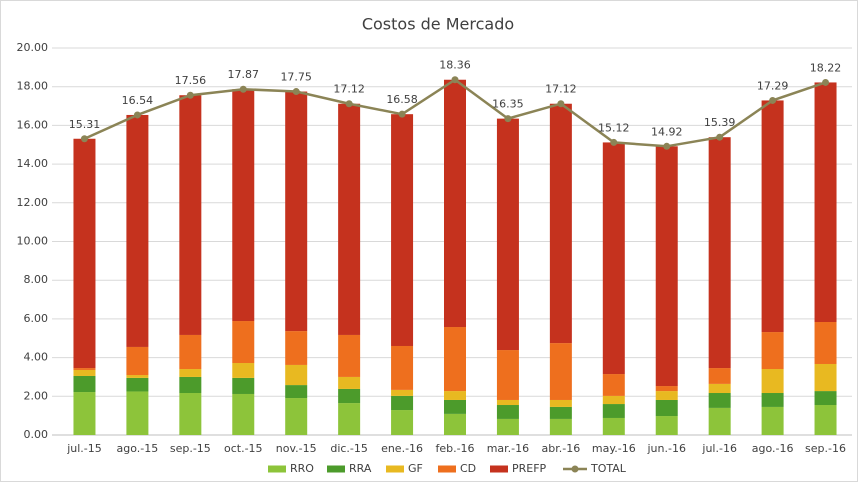 Image resolution: width=858 pixels, height=482 pixels. I want to click on x-tick-label: mar.-16, so click(508, 448).